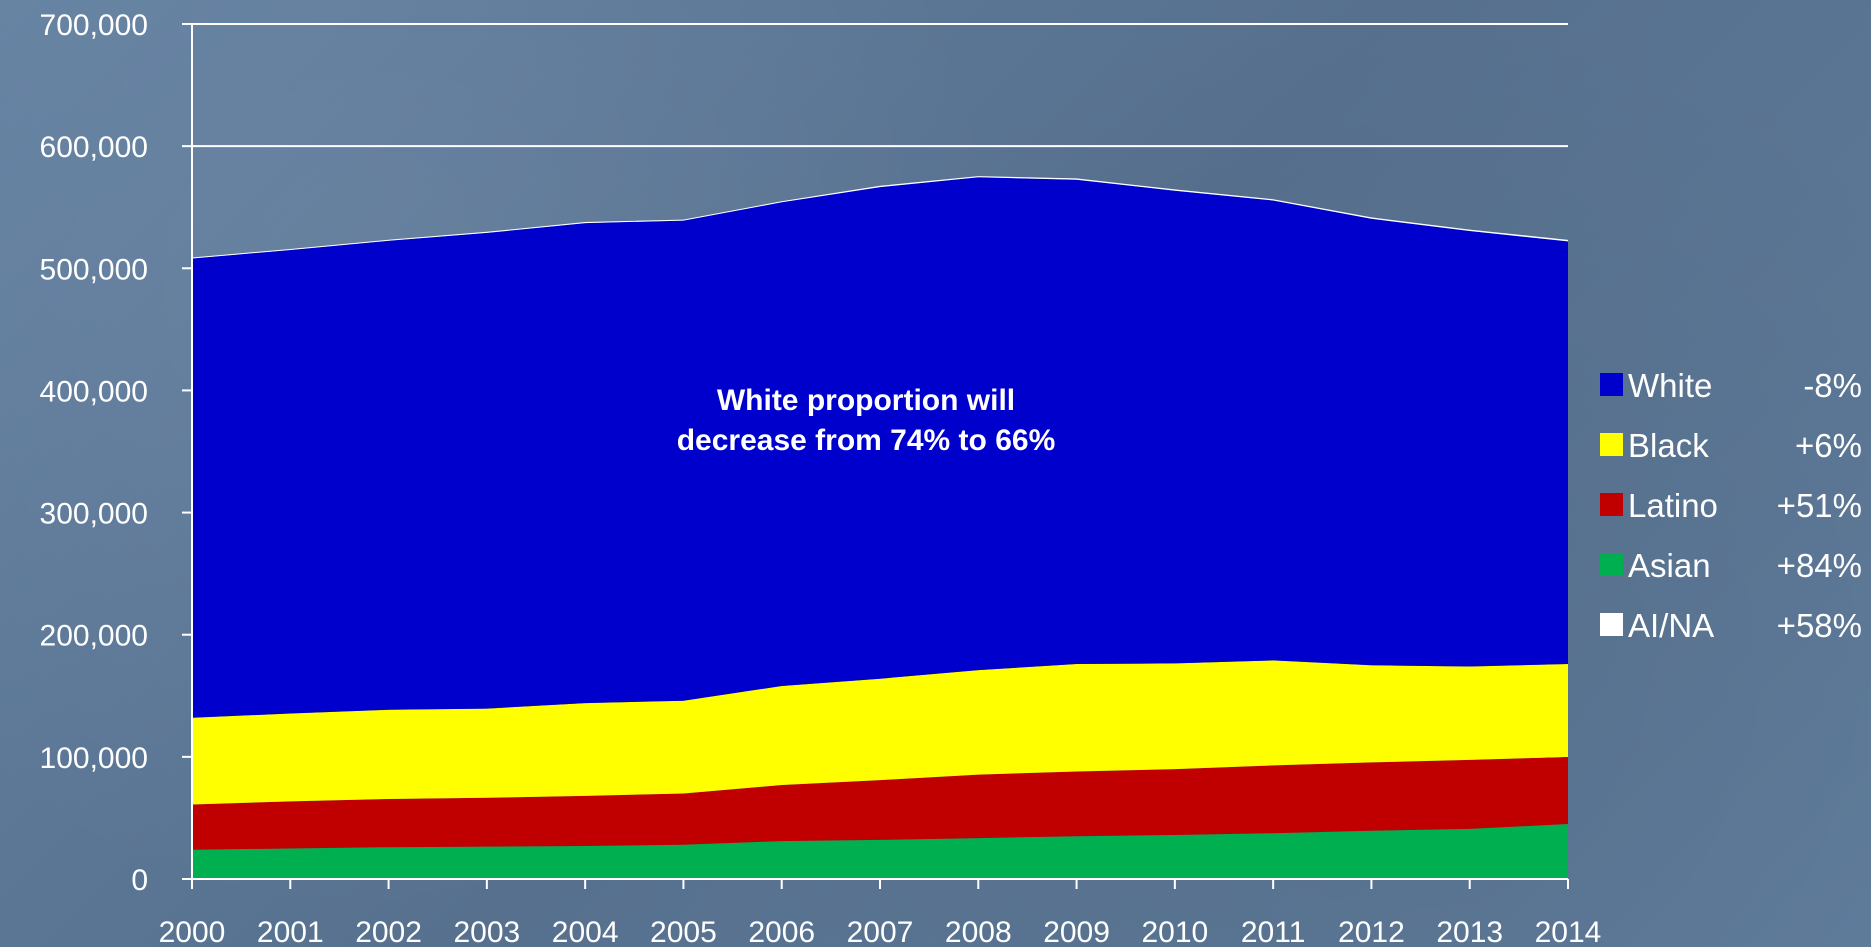 Image resolution: width=1871 pixels, height=947 pixels. I want to click on legend-label-asian: Asian, so click(1669, 565).